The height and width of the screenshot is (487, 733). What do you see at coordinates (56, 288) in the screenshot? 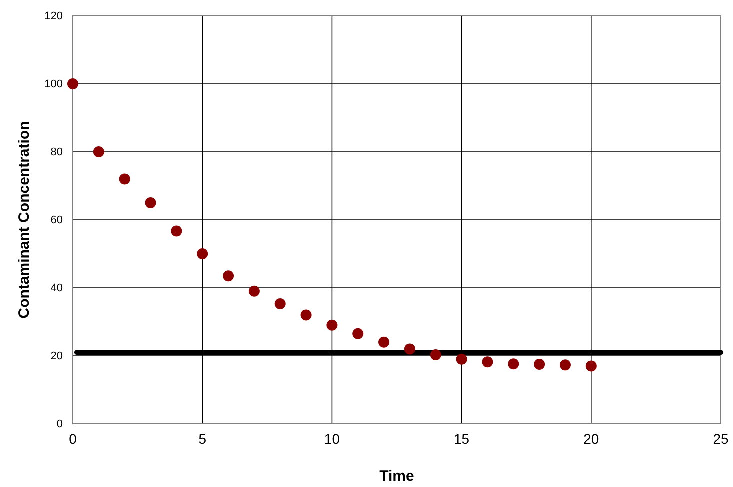
I see `y-tick-label: 40` at bounding box center [56, 288].